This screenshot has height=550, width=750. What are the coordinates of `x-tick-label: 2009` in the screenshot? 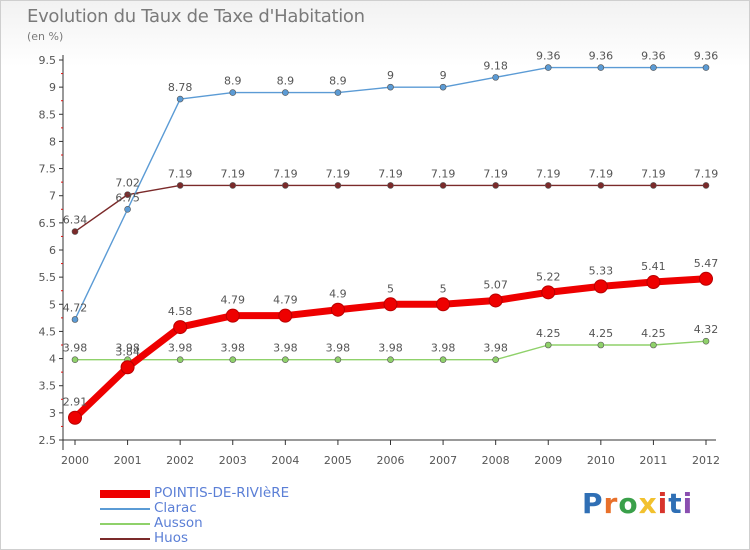 It's located at (548, 460).